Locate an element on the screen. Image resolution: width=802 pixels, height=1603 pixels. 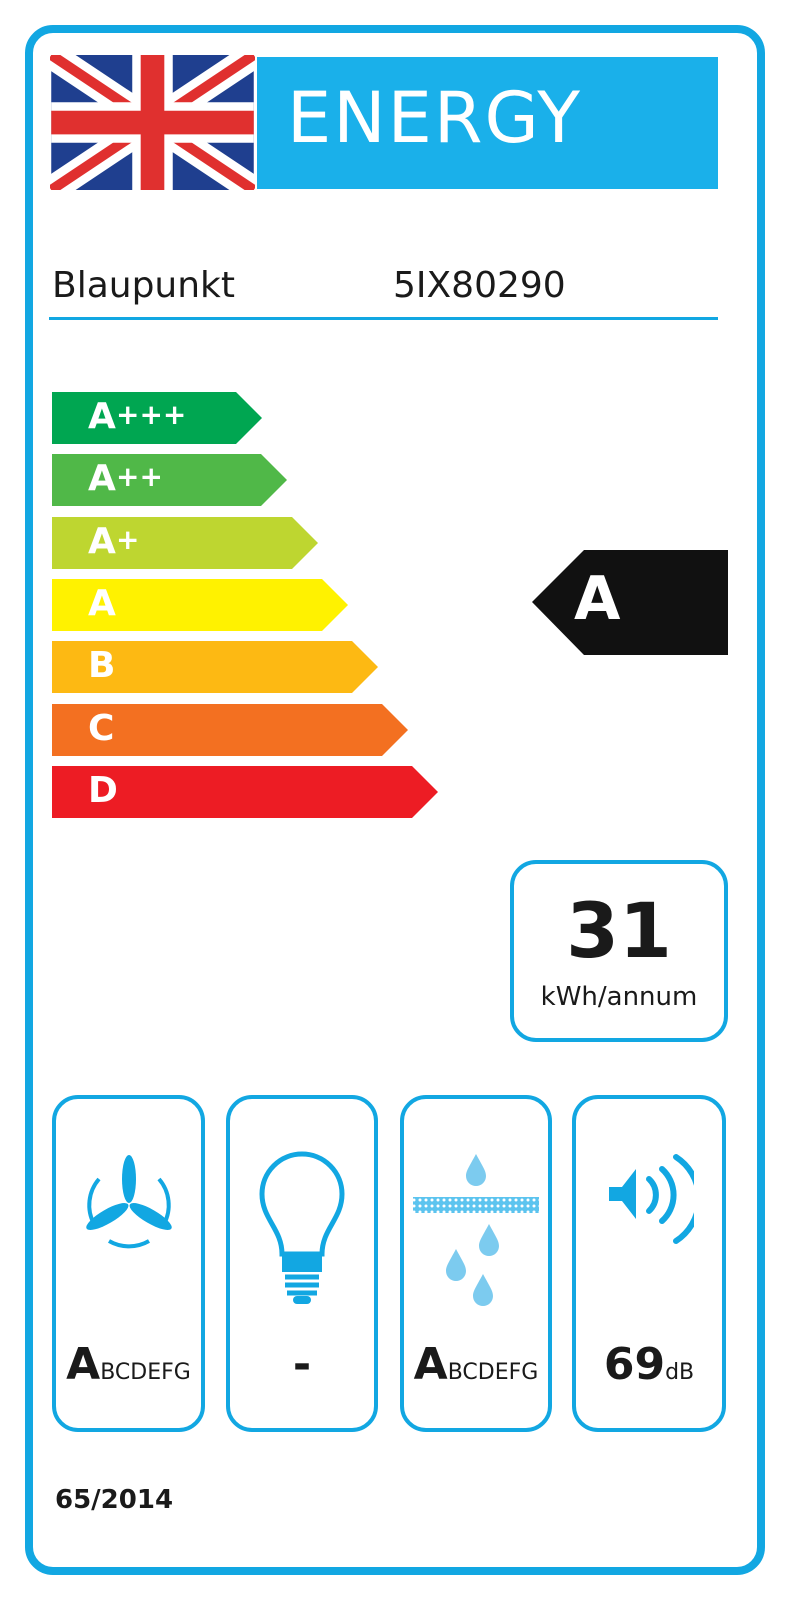
lighting-efficiency-box: - is located at coordinates (302, 1263).